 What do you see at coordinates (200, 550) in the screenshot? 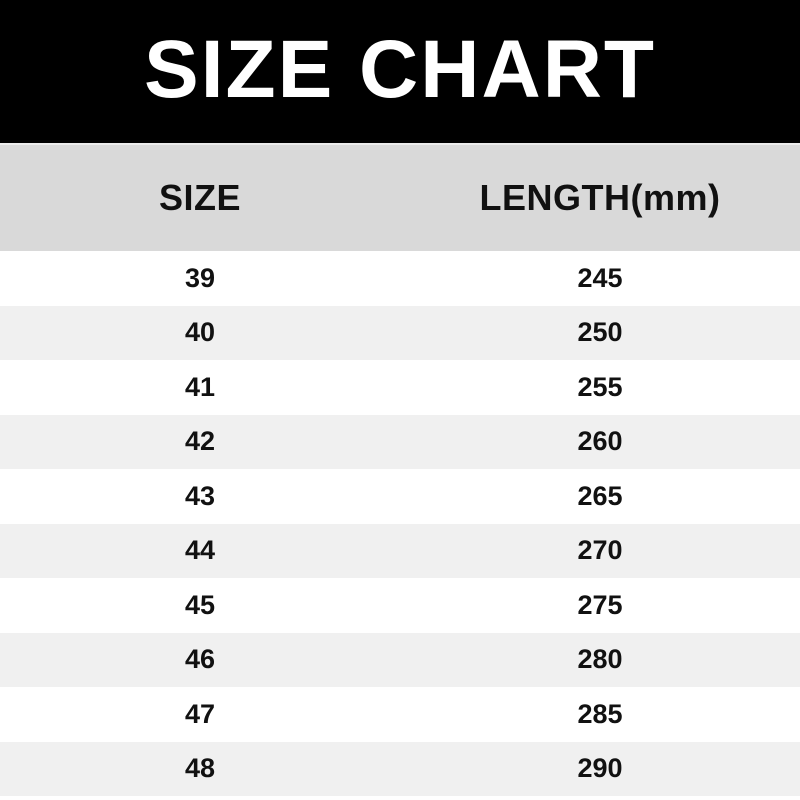
I see `size-cell: 44` at bounding box center [200, 550].